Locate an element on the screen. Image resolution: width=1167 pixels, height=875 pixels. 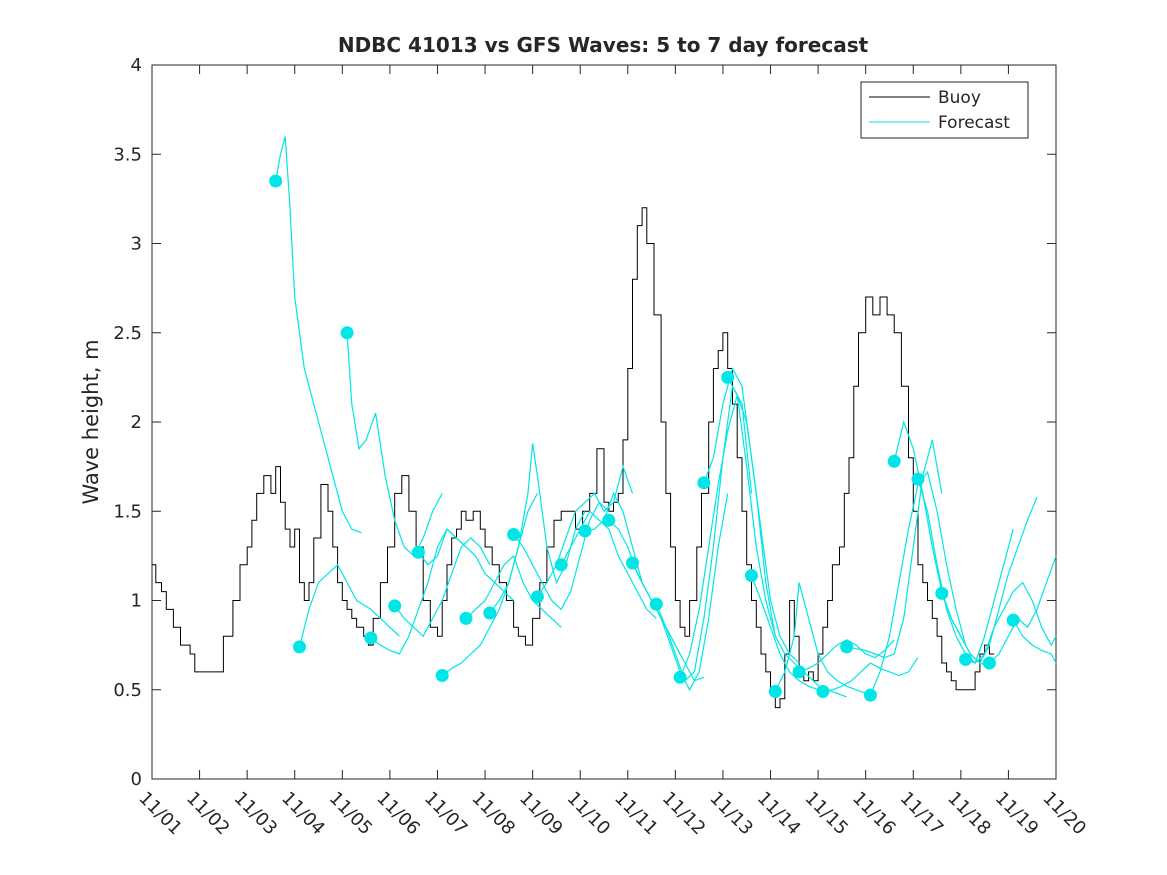
y-tick-label: 2.5 is located at coordinates (127, 333).